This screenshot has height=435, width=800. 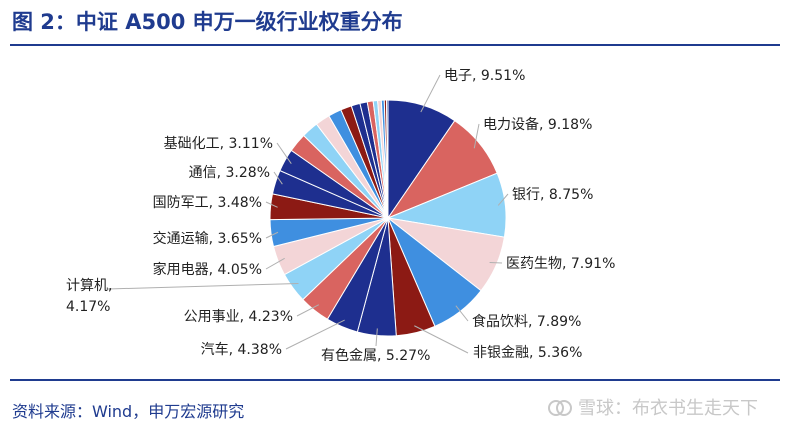 What do you see at coordinates (207, 22) in the screenshot?
I see `chart-title: 图 2：中证 A500 申万一级行业权重分布` at bounding box center [207, 22].